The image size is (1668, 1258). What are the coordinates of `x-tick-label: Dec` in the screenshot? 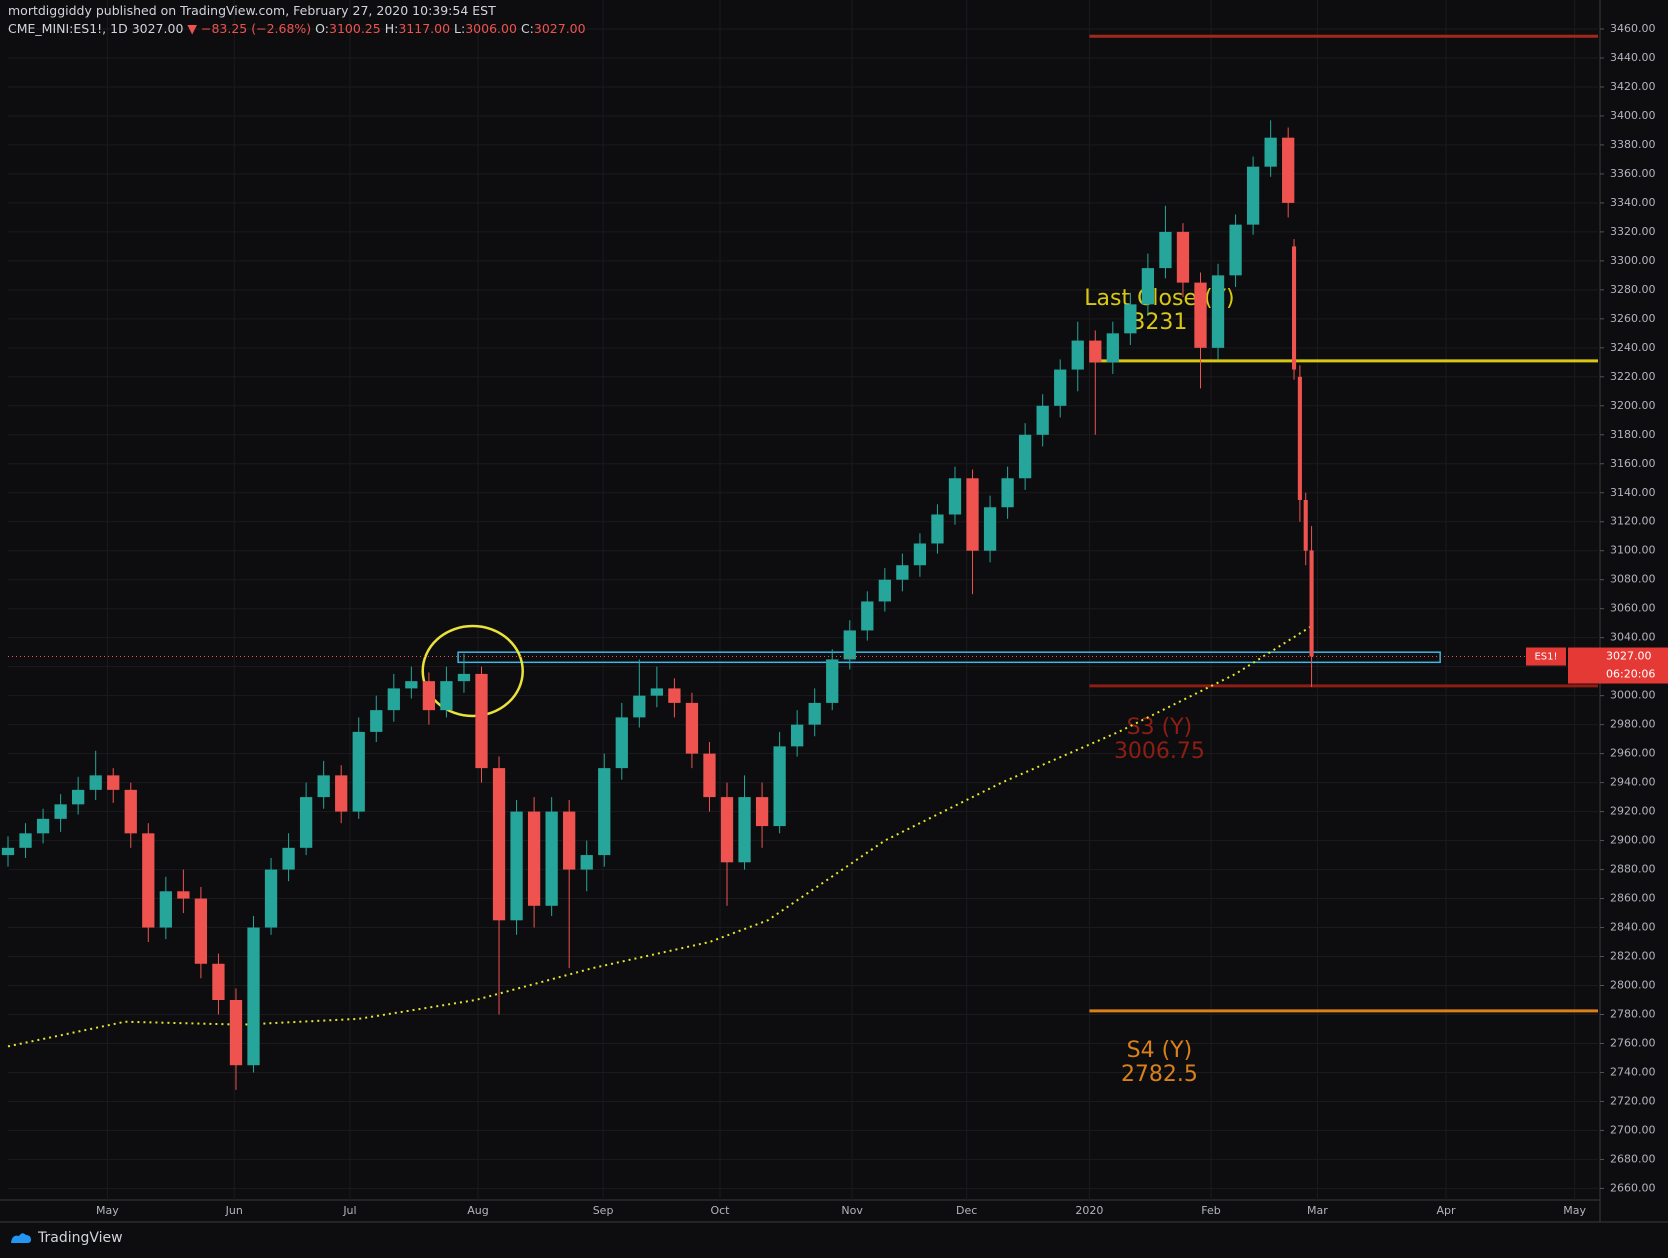 It's located at (966, 1210).